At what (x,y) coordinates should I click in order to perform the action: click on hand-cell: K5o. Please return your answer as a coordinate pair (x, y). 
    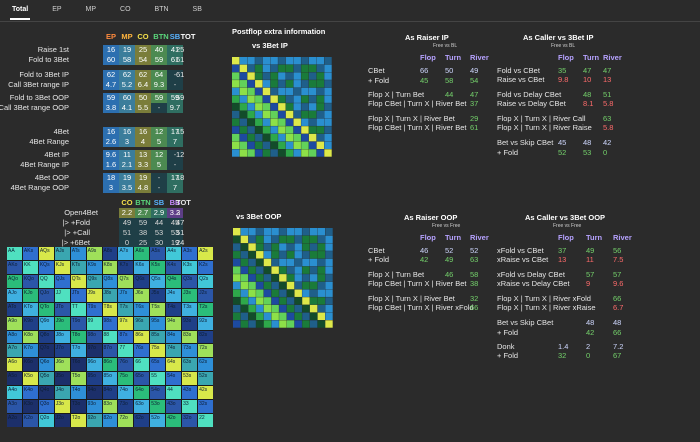
    Looking at the image, I should click on (30, 379).